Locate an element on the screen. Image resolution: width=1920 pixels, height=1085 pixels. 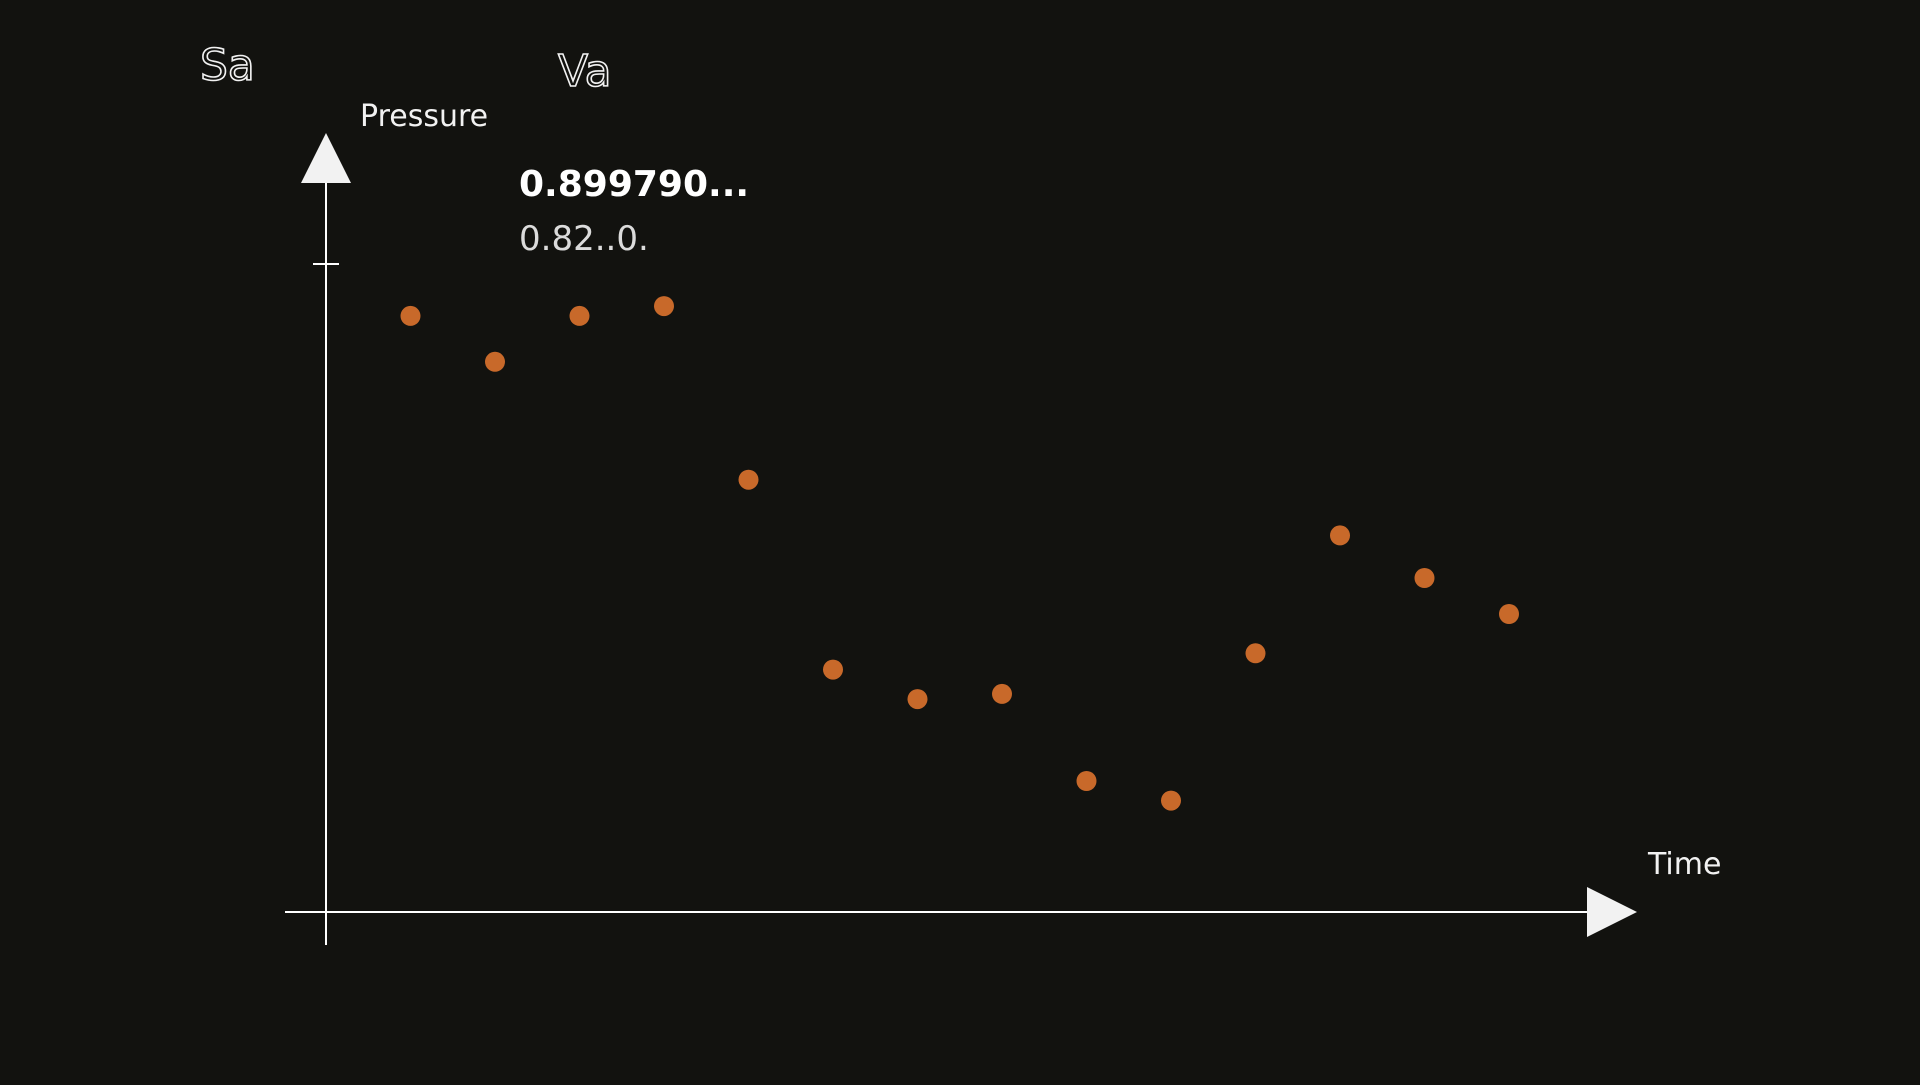
x-axis-label: Time is located at coordinates (1684, 864).